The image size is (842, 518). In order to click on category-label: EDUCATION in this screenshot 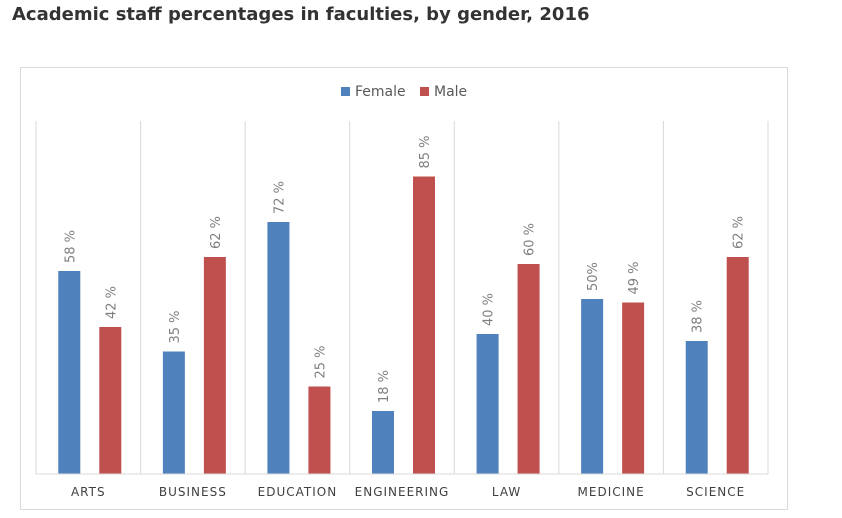, I will do `click(298, 492)`.